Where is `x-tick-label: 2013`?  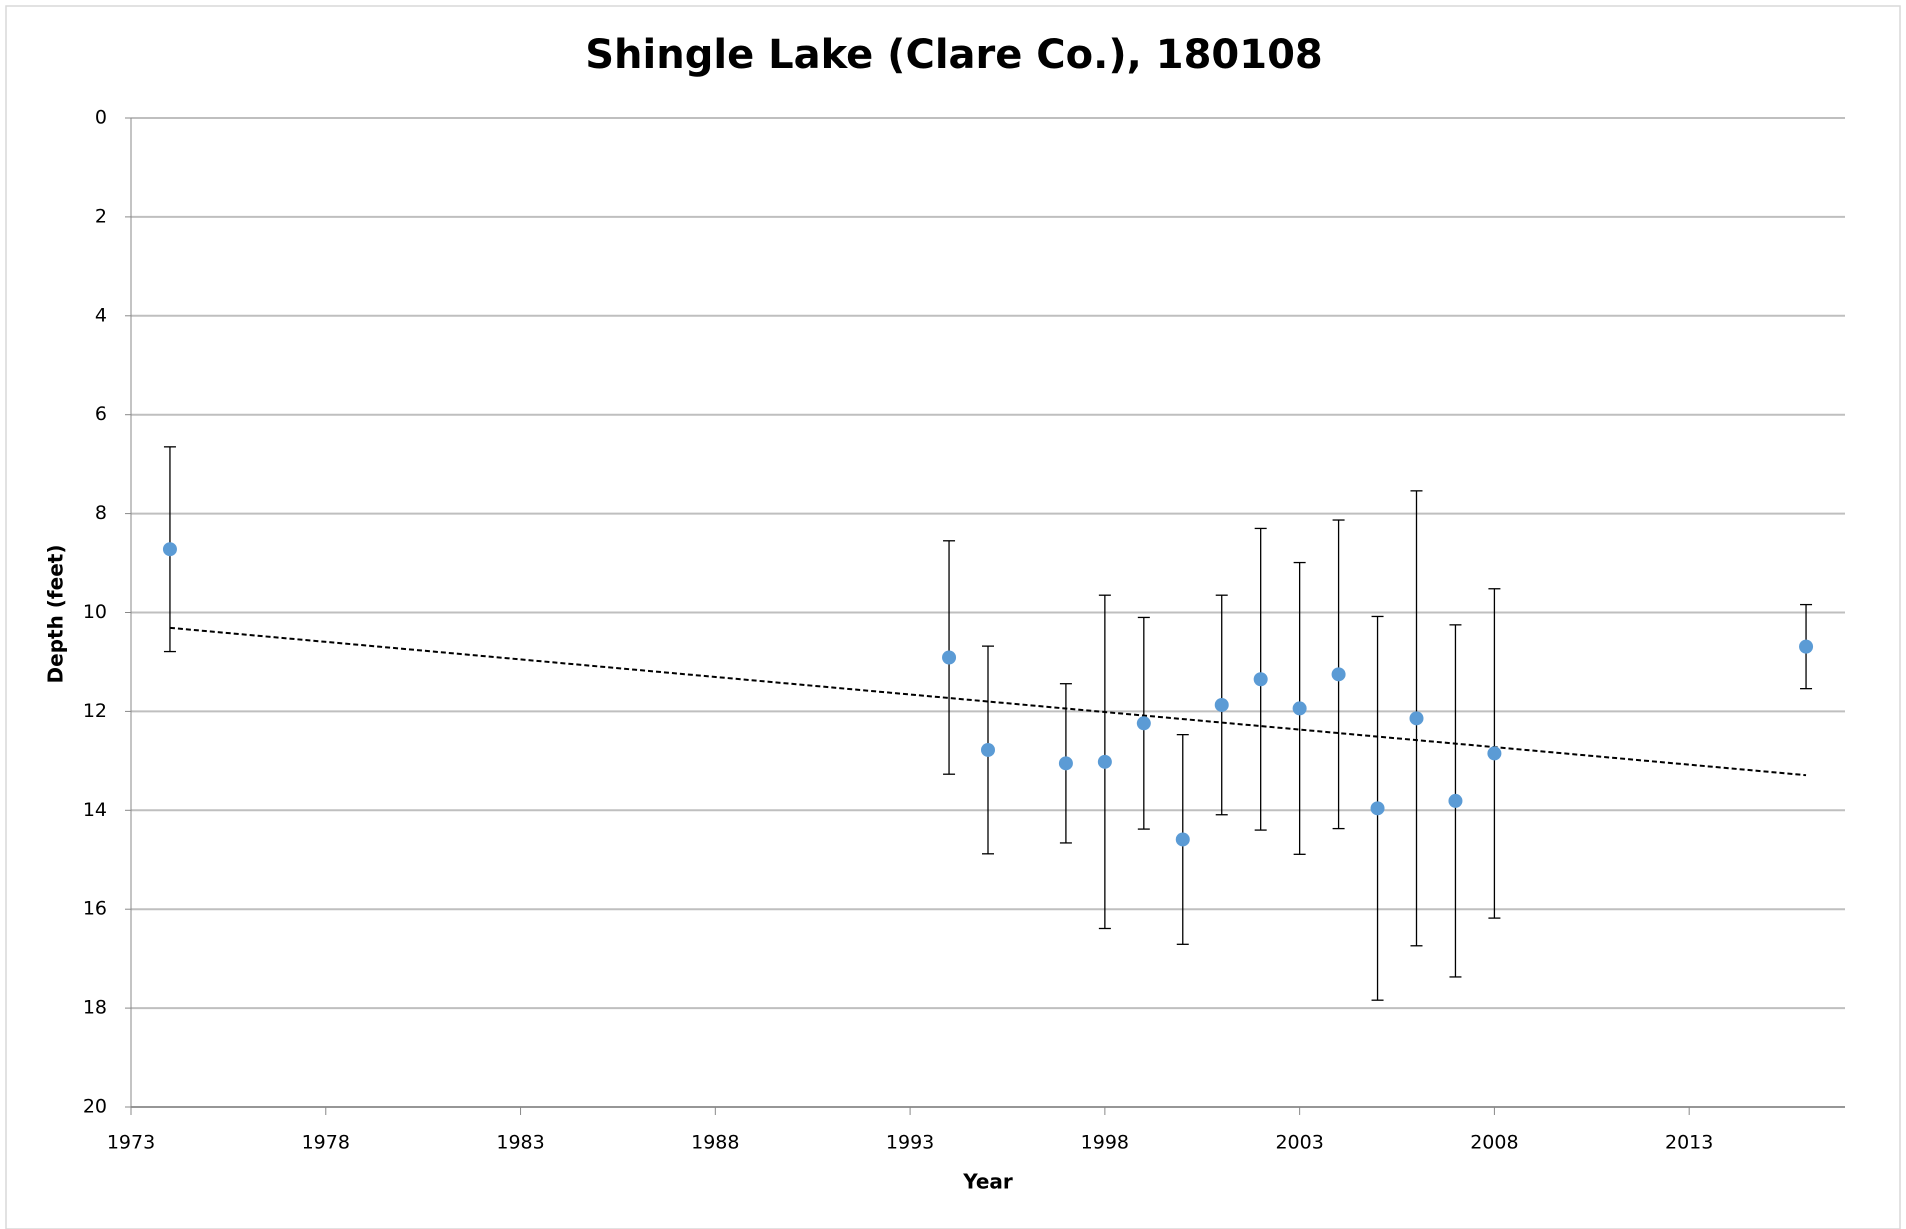 x-tick-label: 2013 is located at coordinates (1689, 1143).